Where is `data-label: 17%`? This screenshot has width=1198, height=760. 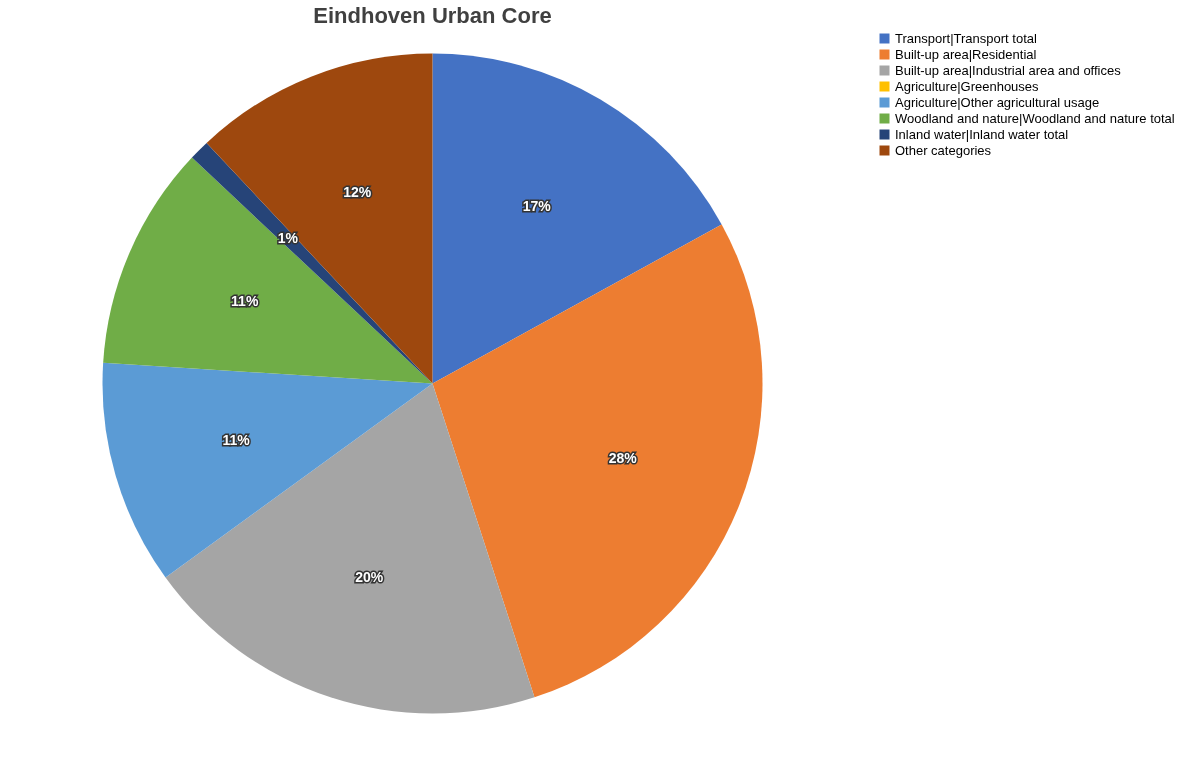 data-label: 17% is located at coordinates (537, 206).